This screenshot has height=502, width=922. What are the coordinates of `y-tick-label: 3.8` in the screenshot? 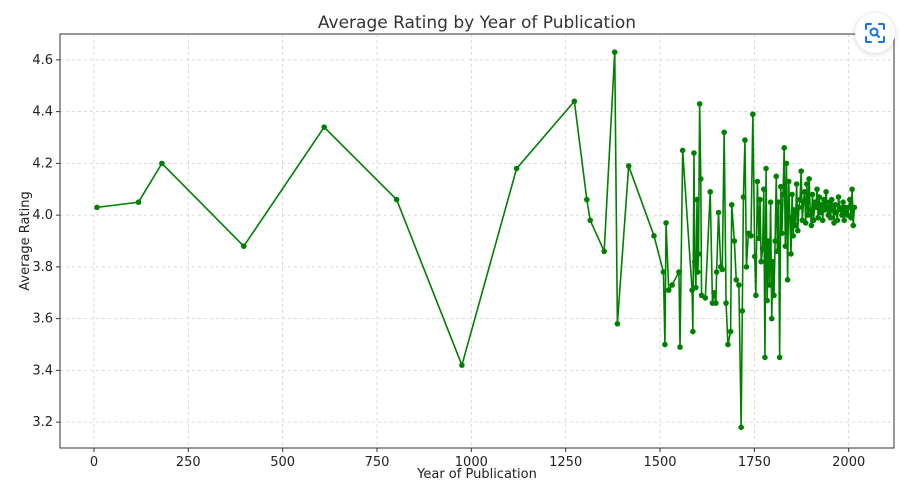 It's located at (42, 267).